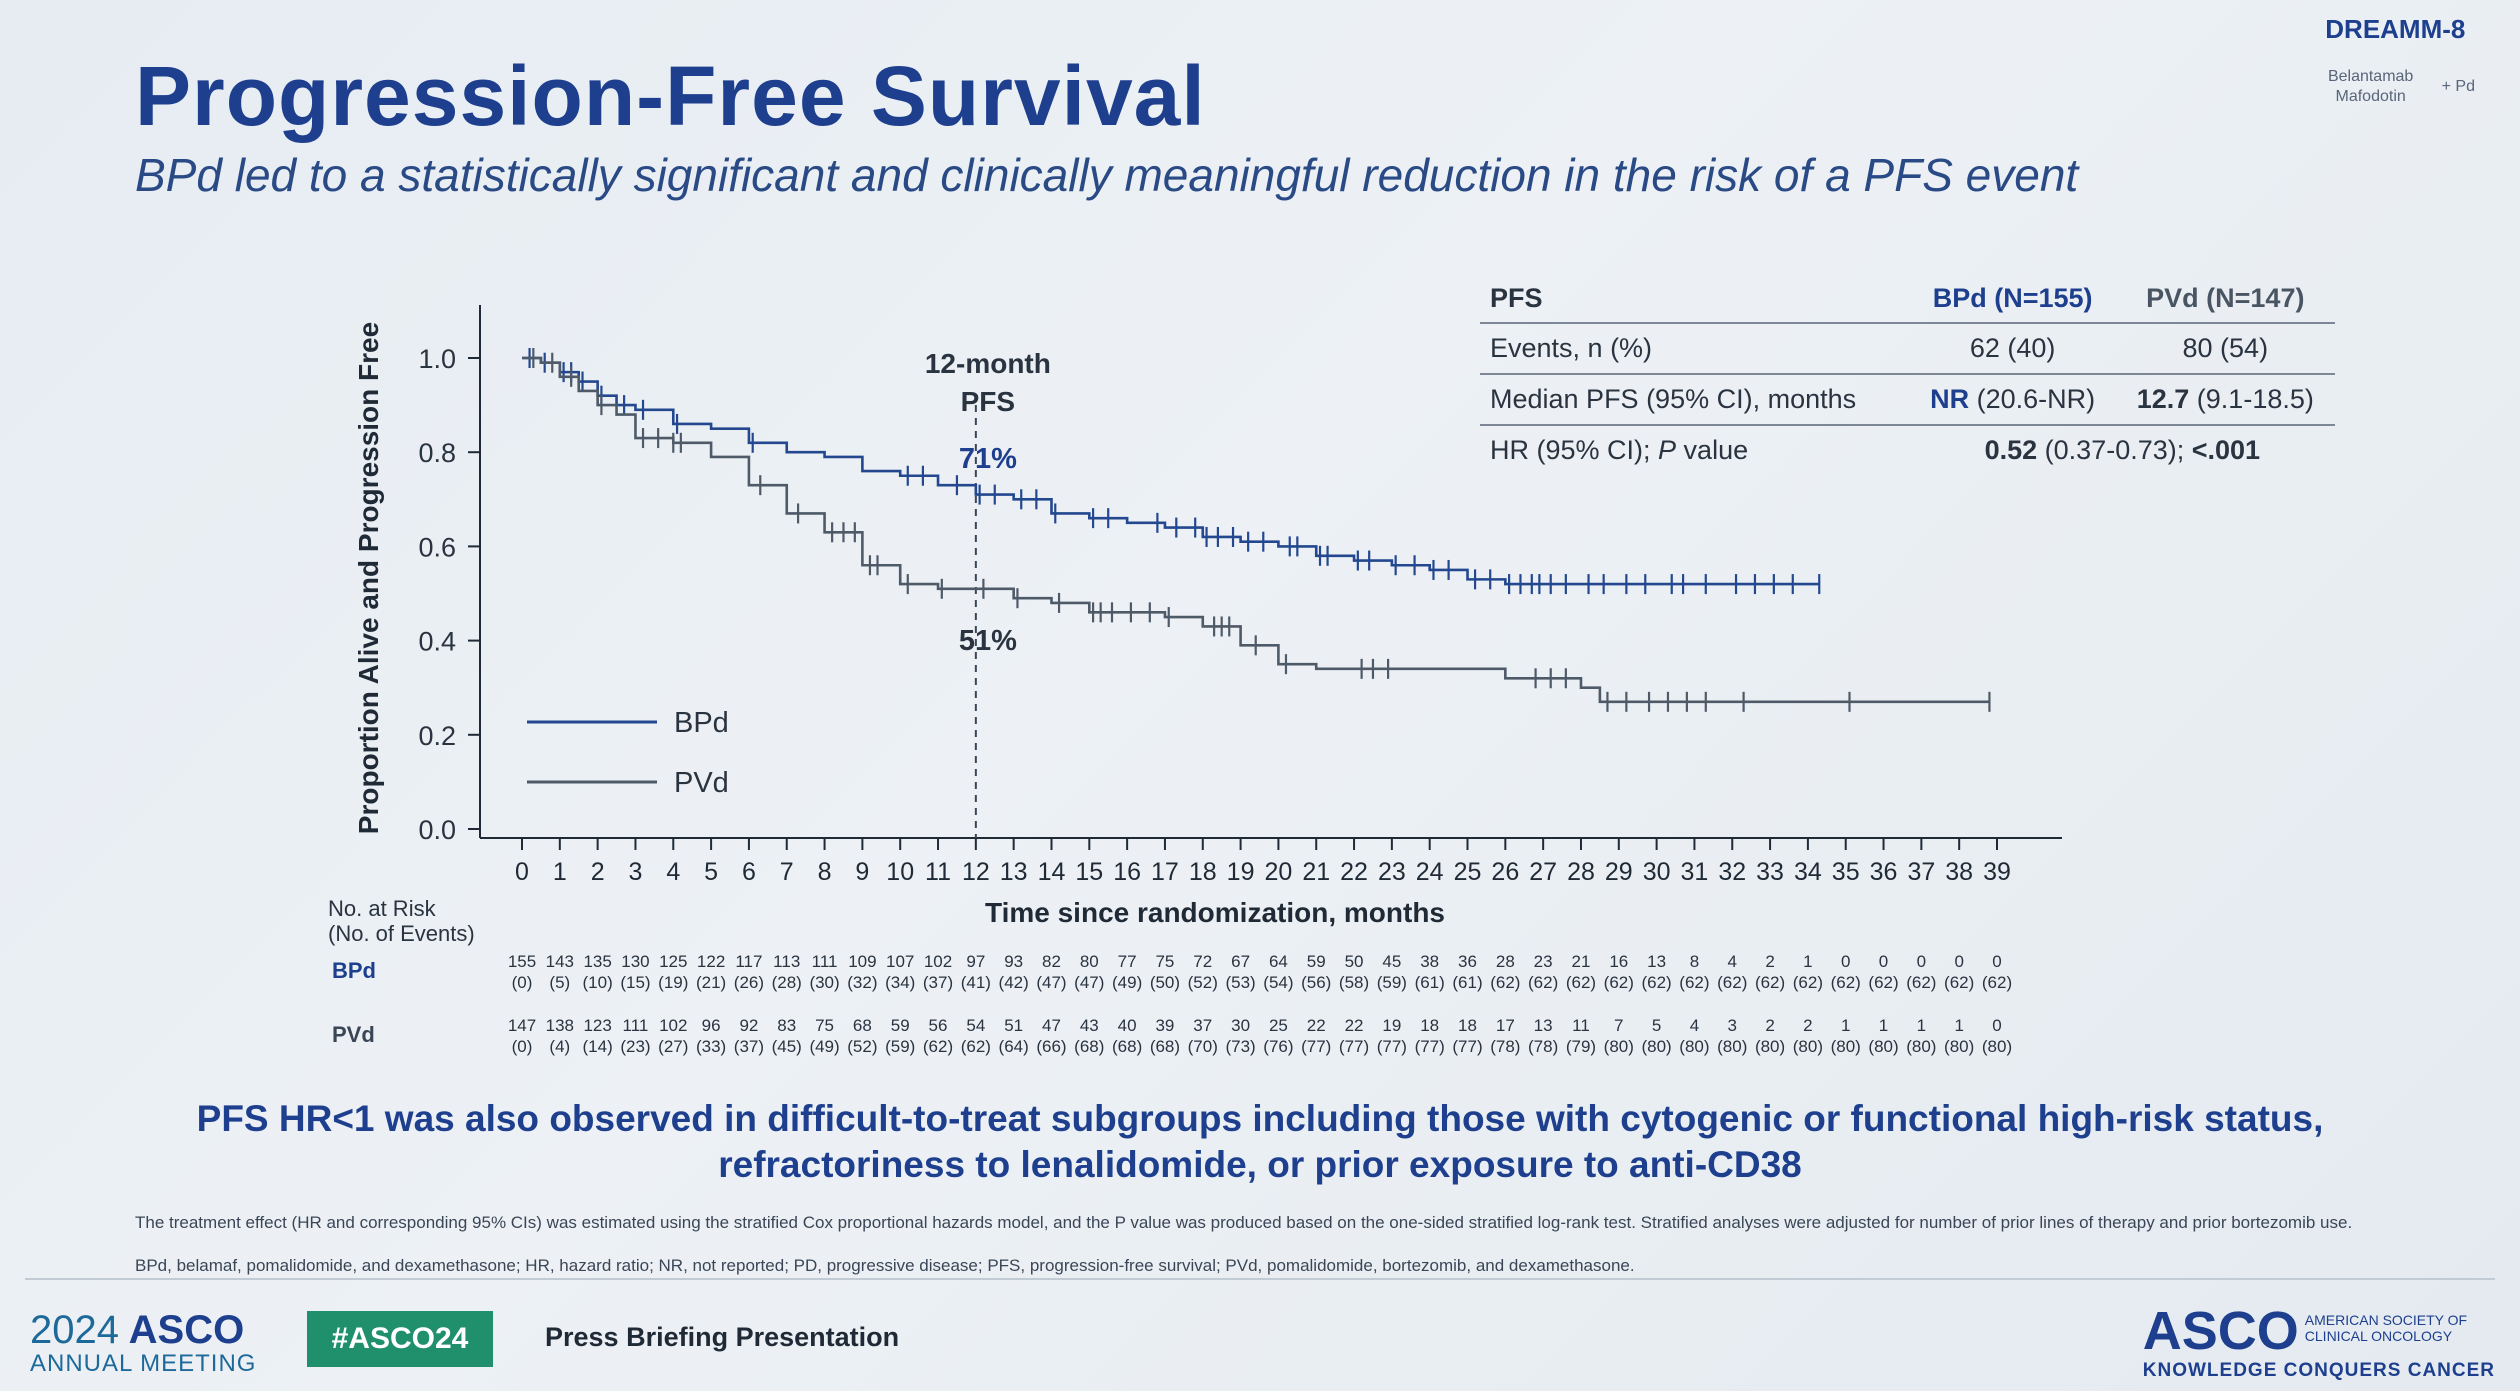  Describe the element at coordinates (368, 578) in the screenshot. I see `y-axis-label: Proportion Alive and Progression Free` at that location.